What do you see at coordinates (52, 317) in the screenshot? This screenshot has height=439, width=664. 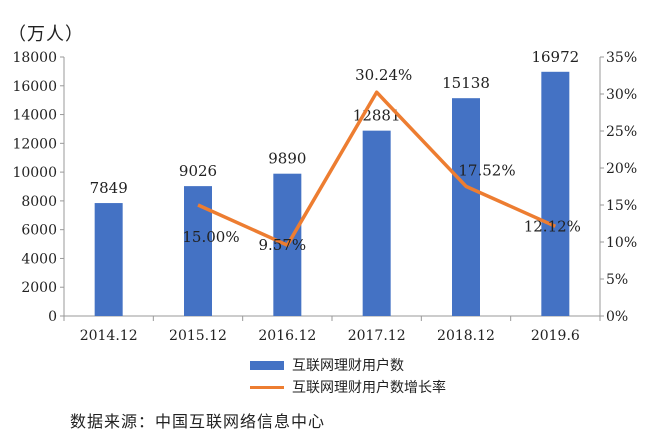 I see `left-y-tick-label: 0` at bounding box center [52, 317].